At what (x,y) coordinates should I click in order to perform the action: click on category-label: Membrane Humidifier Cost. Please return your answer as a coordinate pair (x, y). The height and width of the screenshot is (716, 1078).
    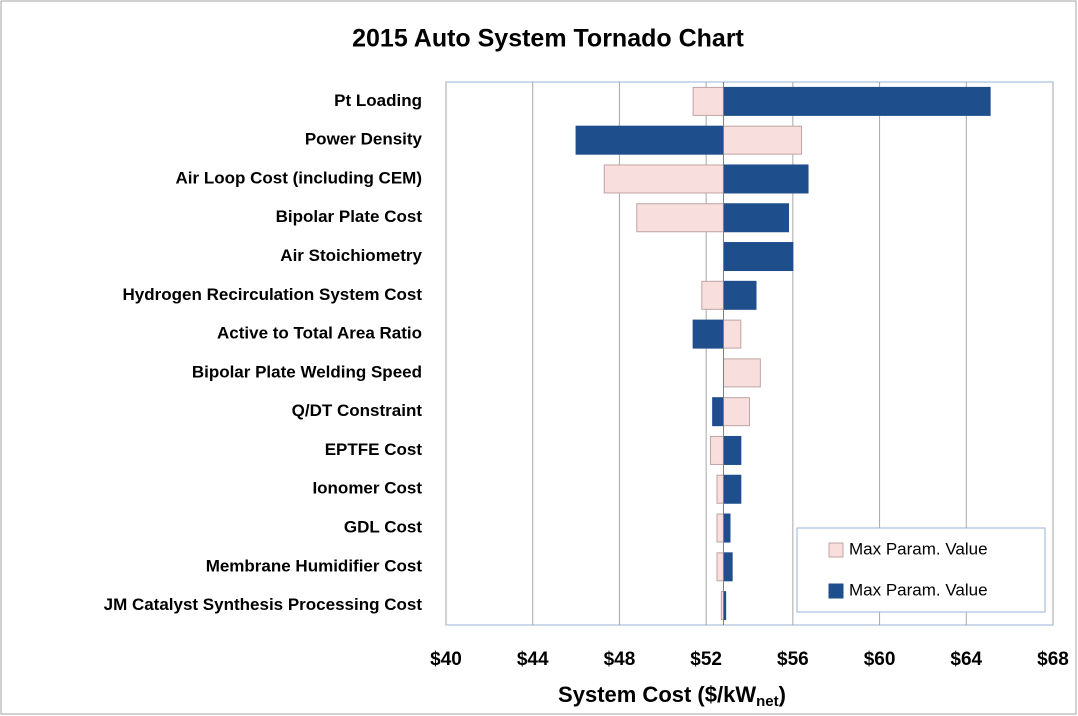
    Looking at the image, I should click on (314, 565).